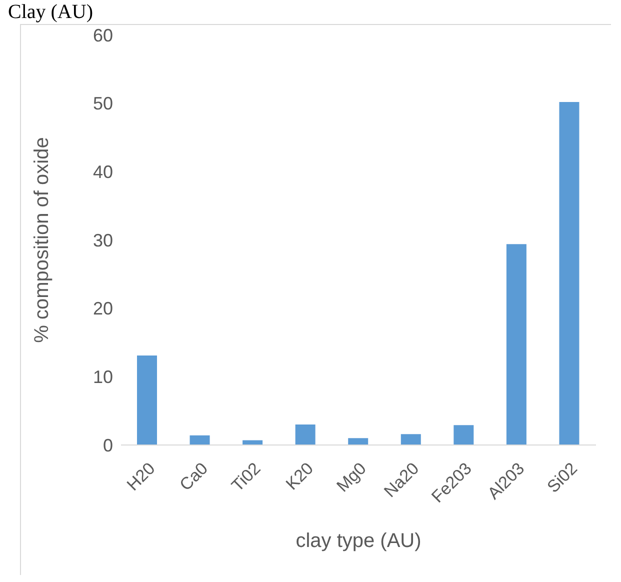 The width and height of the screenshot is (621, 582). I want to click on y-tick-label: 20, so click(102, 308).